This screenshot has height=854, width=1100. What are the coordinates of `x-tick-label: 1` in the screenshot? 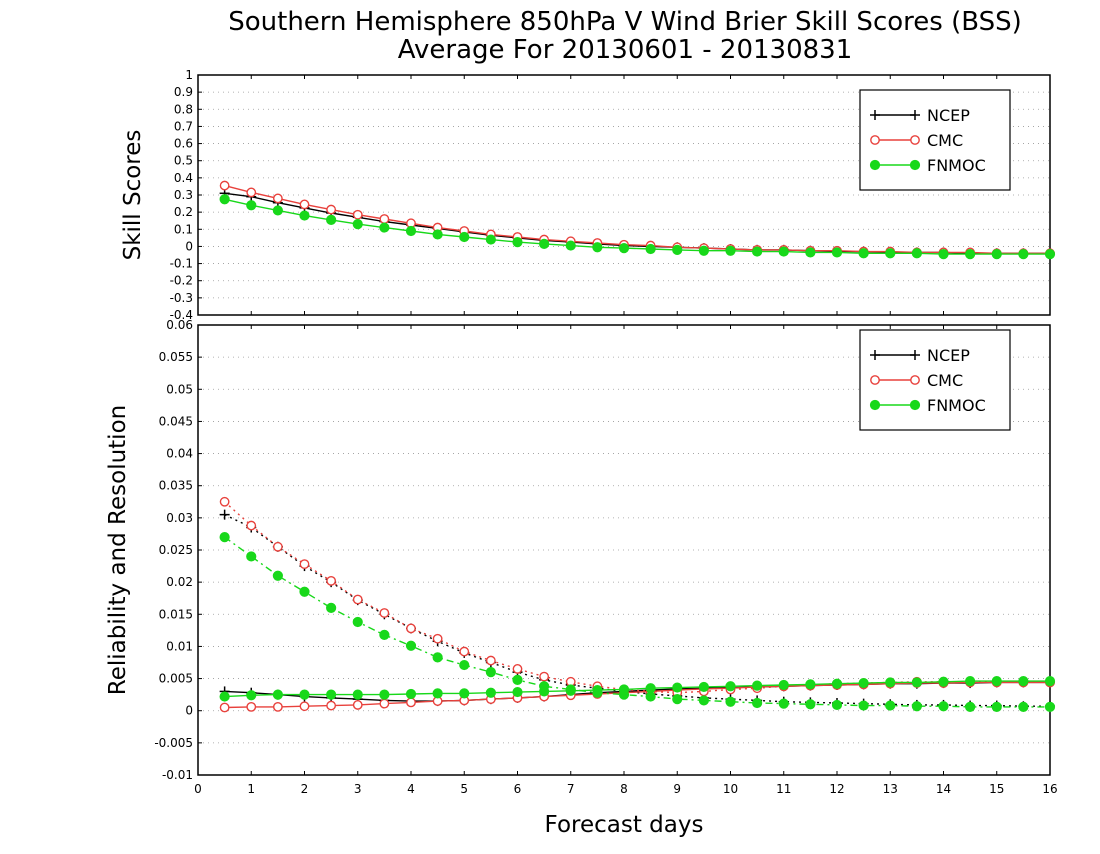 It's located at (251, 789).